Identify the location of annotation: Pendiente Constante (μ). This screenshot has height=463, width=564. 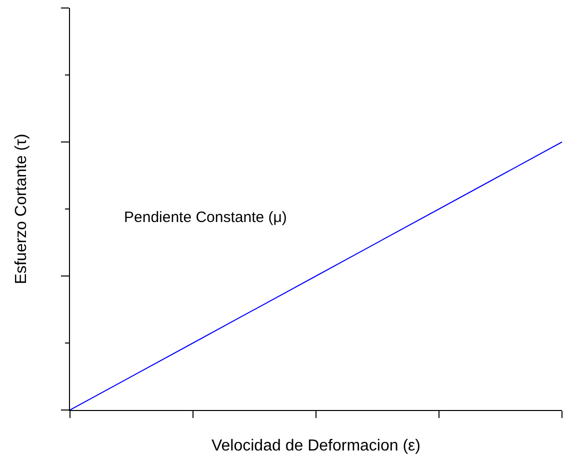
(205, 217).